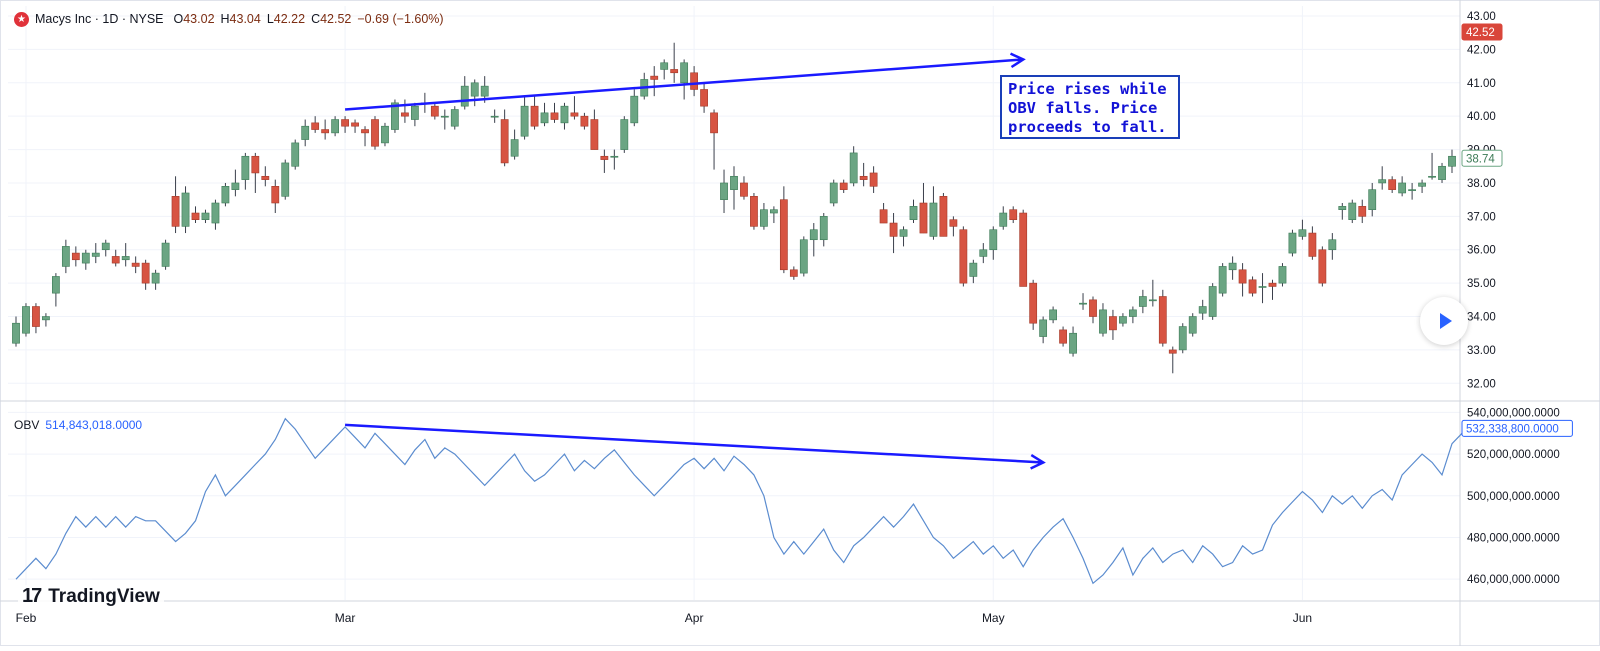  I want to click on obv-last-value-label-bg, so click(1517, 428).